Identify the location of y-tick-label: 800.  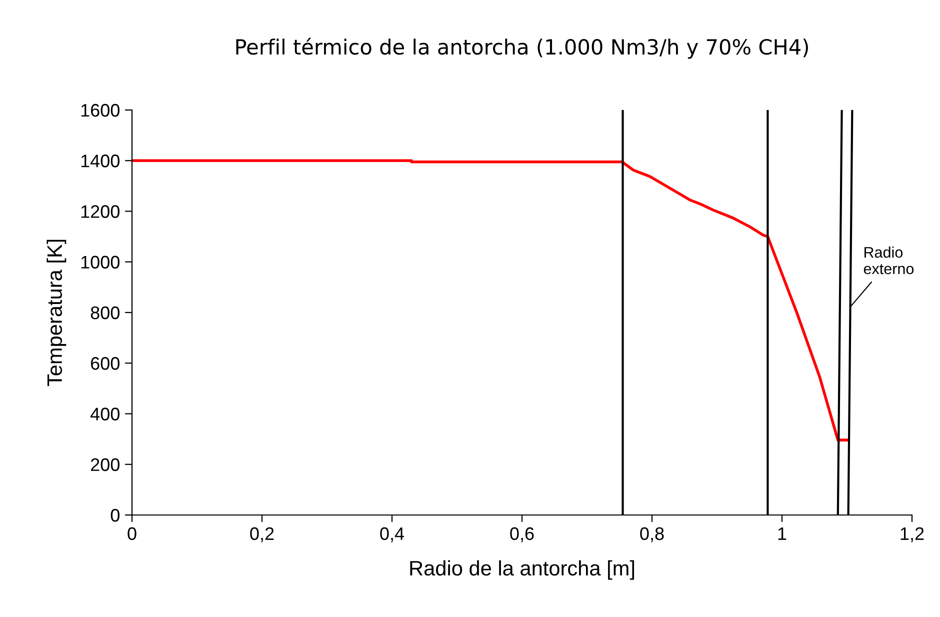
(105, 313).